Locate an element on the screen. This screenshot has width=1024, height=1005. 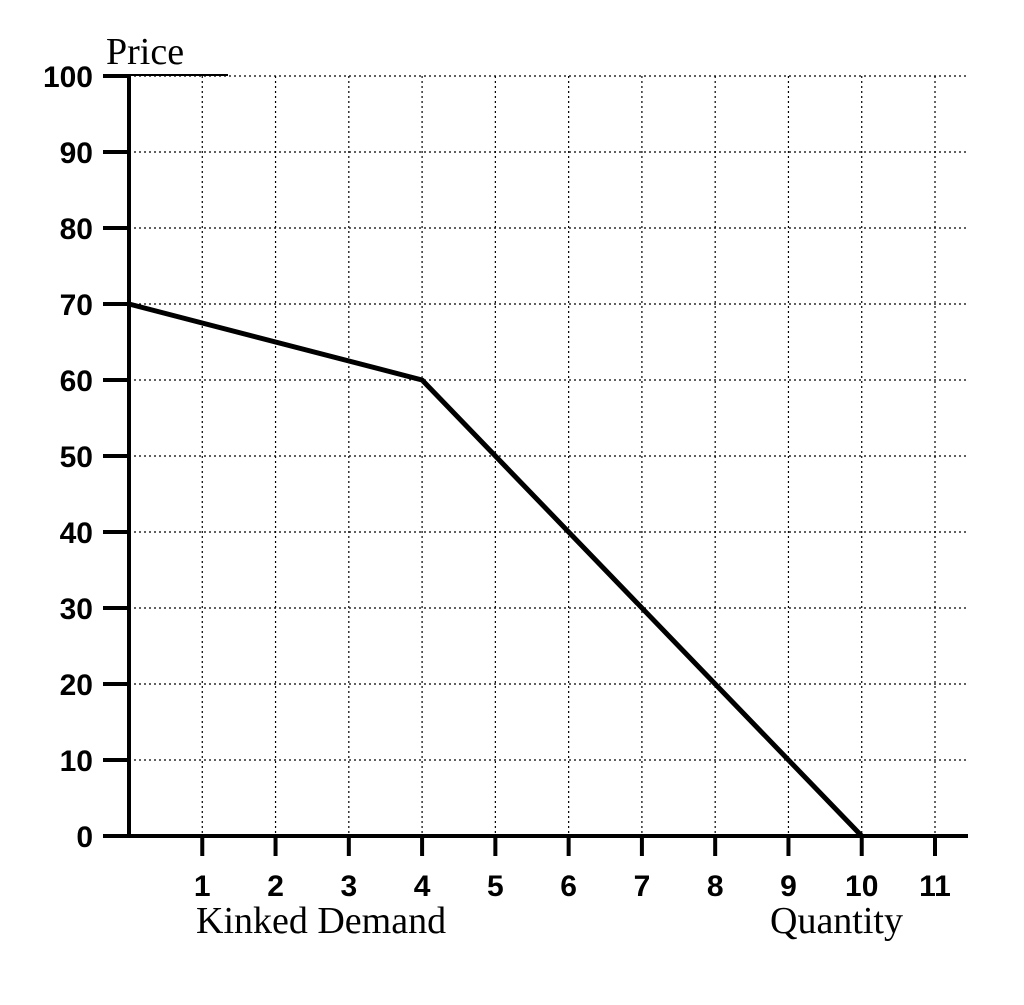
y-tick-label: 70 is located at coordinates (76, 305).